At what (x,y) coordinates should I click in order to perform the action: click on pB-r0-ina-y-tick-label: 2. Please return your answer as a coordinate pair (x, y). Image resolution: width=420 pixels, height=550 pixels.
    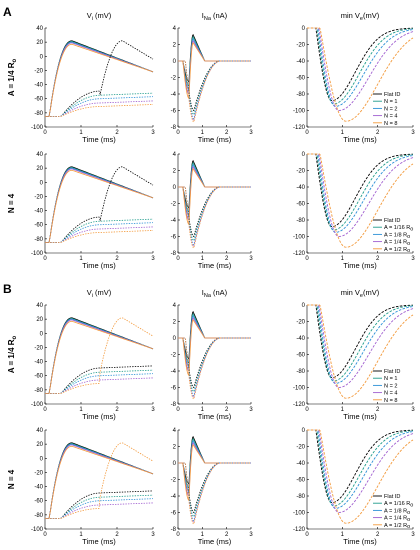
    Looking at the image, I should click on (175, 323).